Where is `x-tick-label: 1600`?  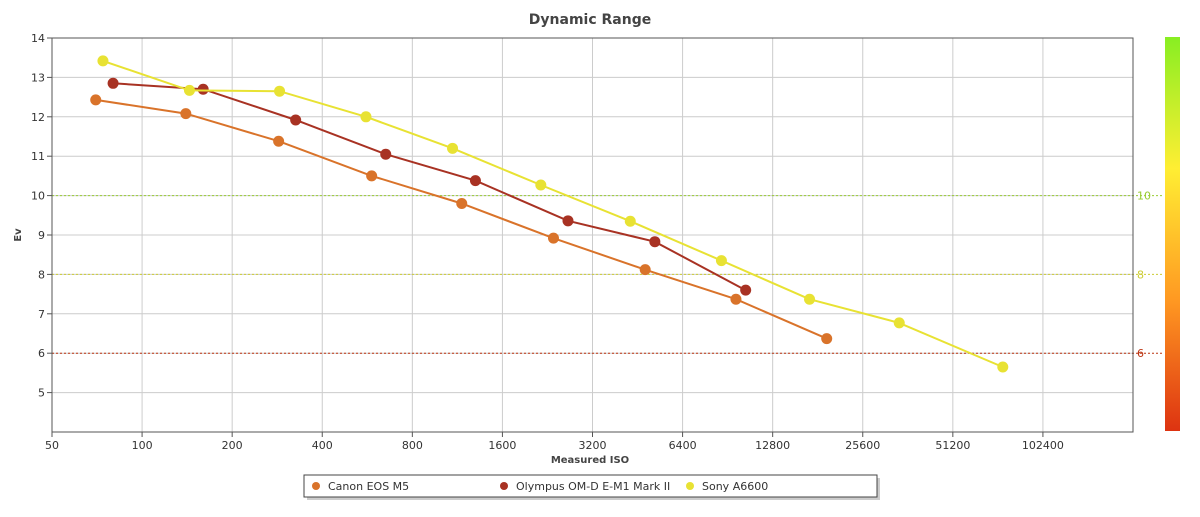 x-tick-label: 1600 is located at coordinates (502, 445).